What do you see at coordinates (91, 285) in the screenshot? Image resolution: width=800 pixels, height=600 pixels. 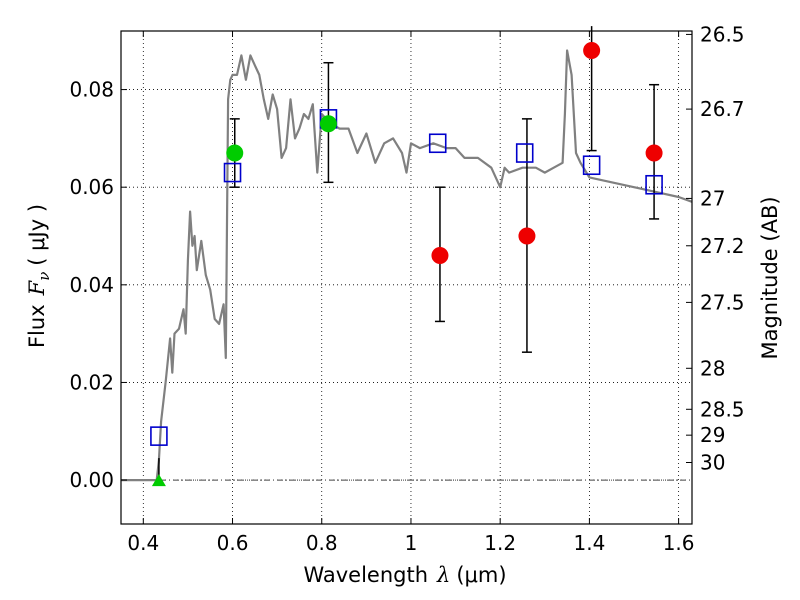 I see `y-tick-label: 0.04` at bounding box center [91, 285].